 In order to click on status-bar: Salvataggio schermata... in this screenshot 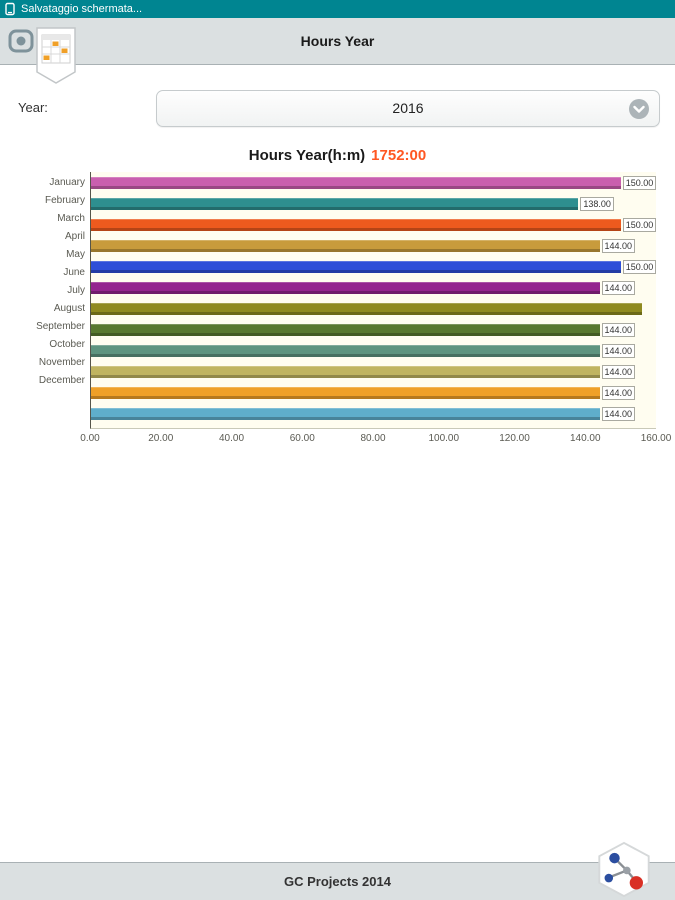, I will do `click(337, 9)`.